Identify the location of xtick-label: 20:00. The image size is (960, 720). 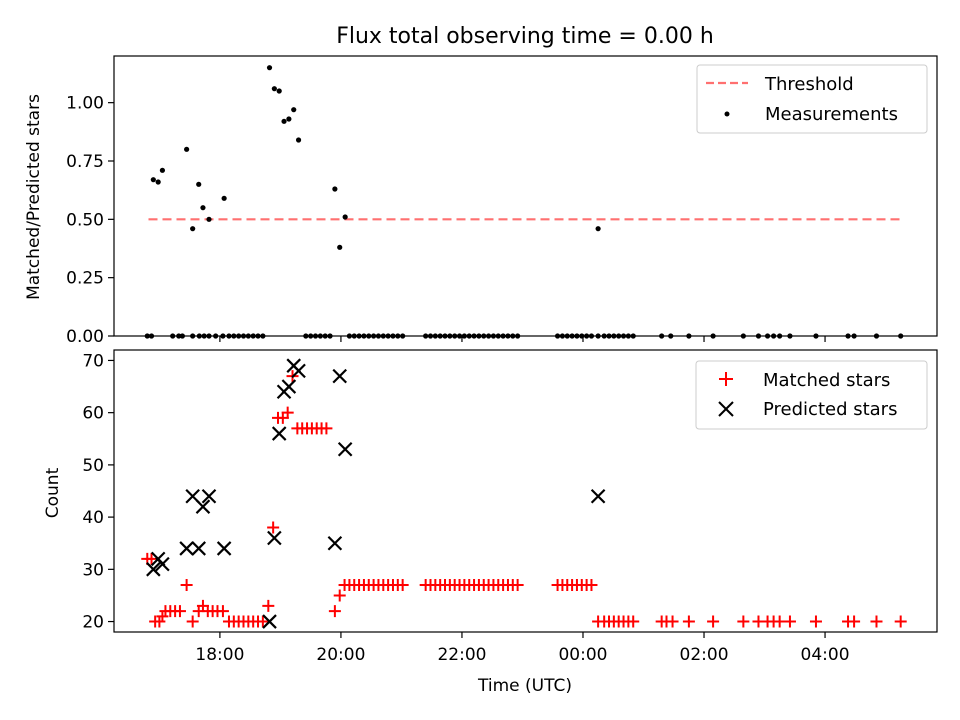
(340, 655).